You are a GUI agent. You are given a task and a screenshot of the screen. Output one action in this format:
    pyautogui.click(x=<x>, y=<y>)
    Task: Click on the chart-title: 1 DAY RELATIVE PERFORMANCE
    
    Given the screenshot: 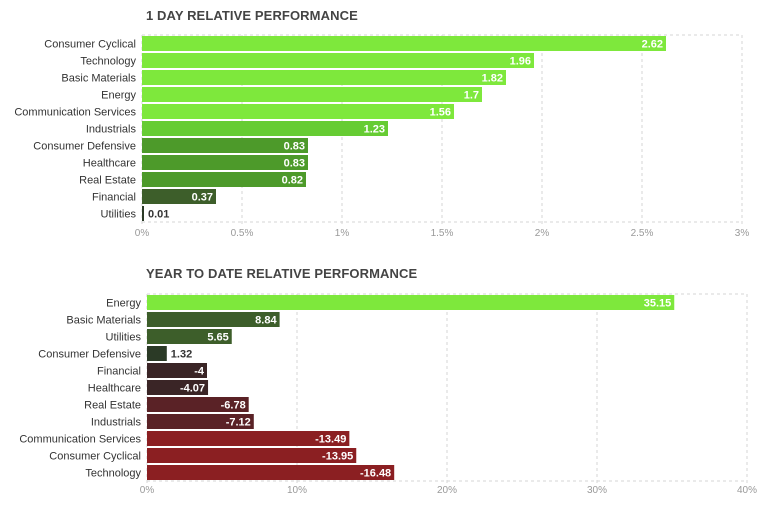 What is the action you would take?
    pyautogui.click(x=252, y=15)
    